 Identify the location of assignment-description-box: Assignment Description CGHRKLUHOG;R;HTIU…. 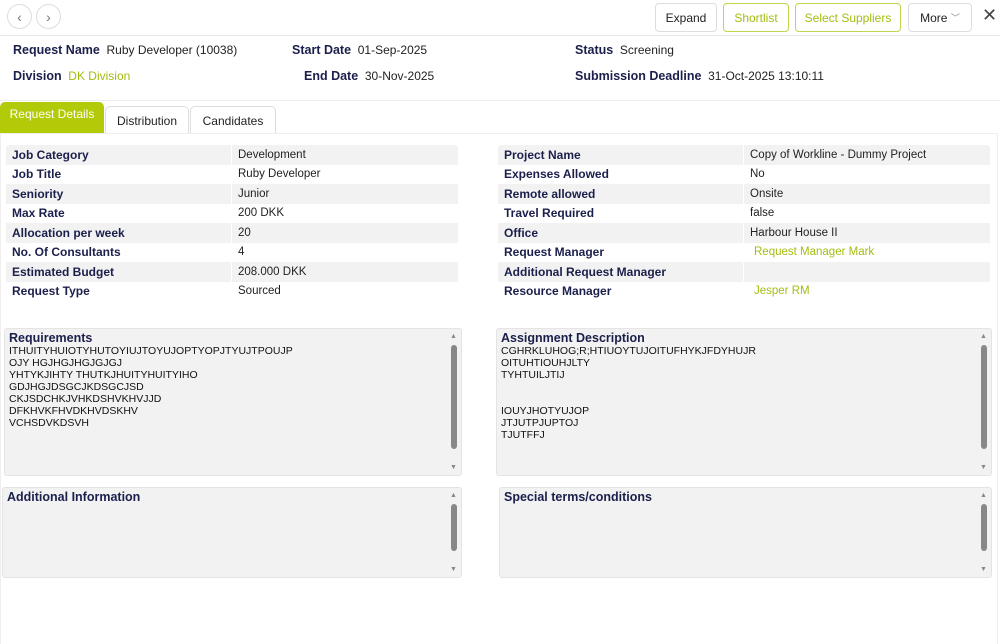
(744, 402).